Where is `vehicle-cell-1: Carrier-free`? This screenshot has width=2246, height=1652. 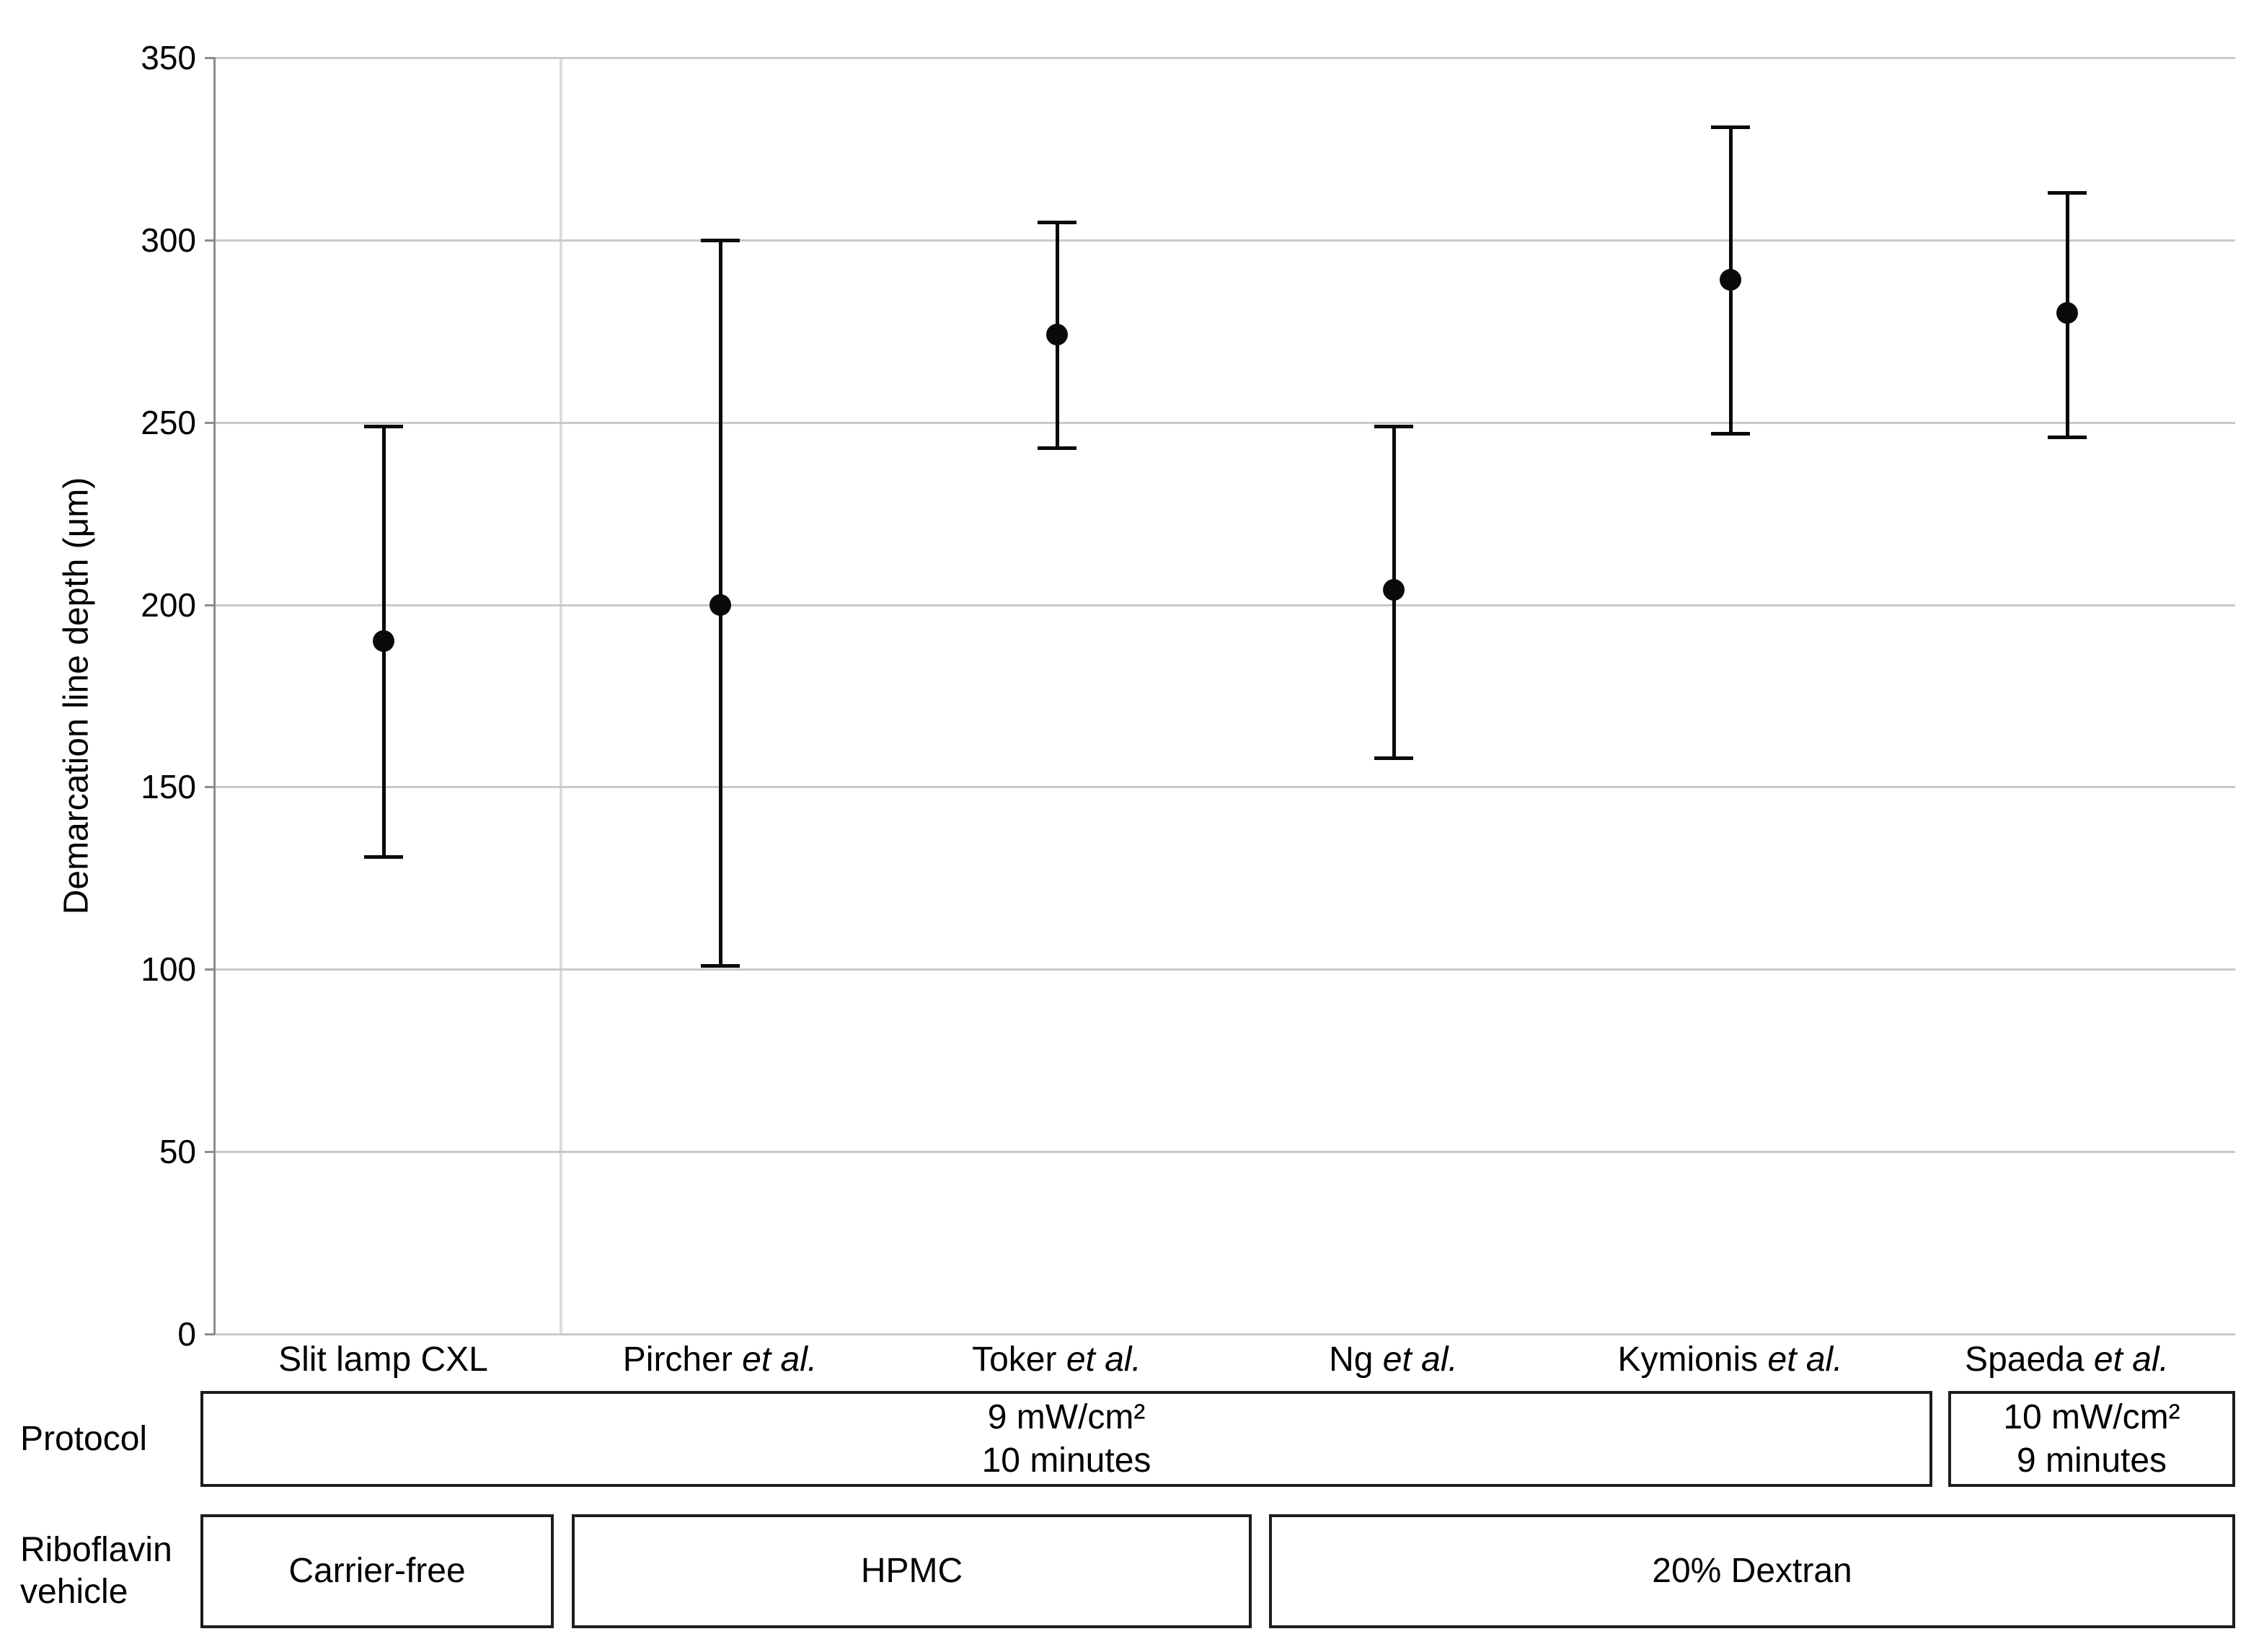 vehicle-cell-1: Carrier-free is located at coordinates (377, 1571).